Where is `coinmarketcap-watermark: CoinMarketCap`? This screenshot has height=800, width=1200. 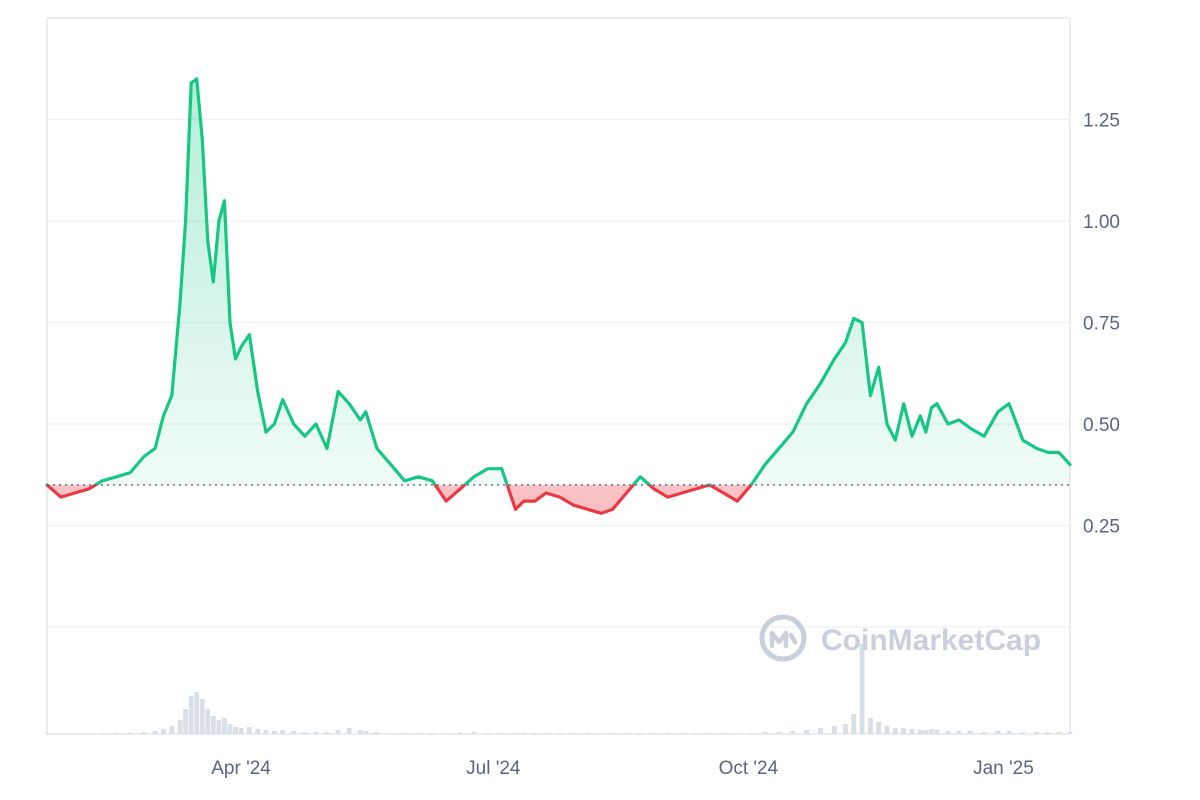
coinmarketcap-watermark: CoinMarketCap is located at coordinates (900, 638).